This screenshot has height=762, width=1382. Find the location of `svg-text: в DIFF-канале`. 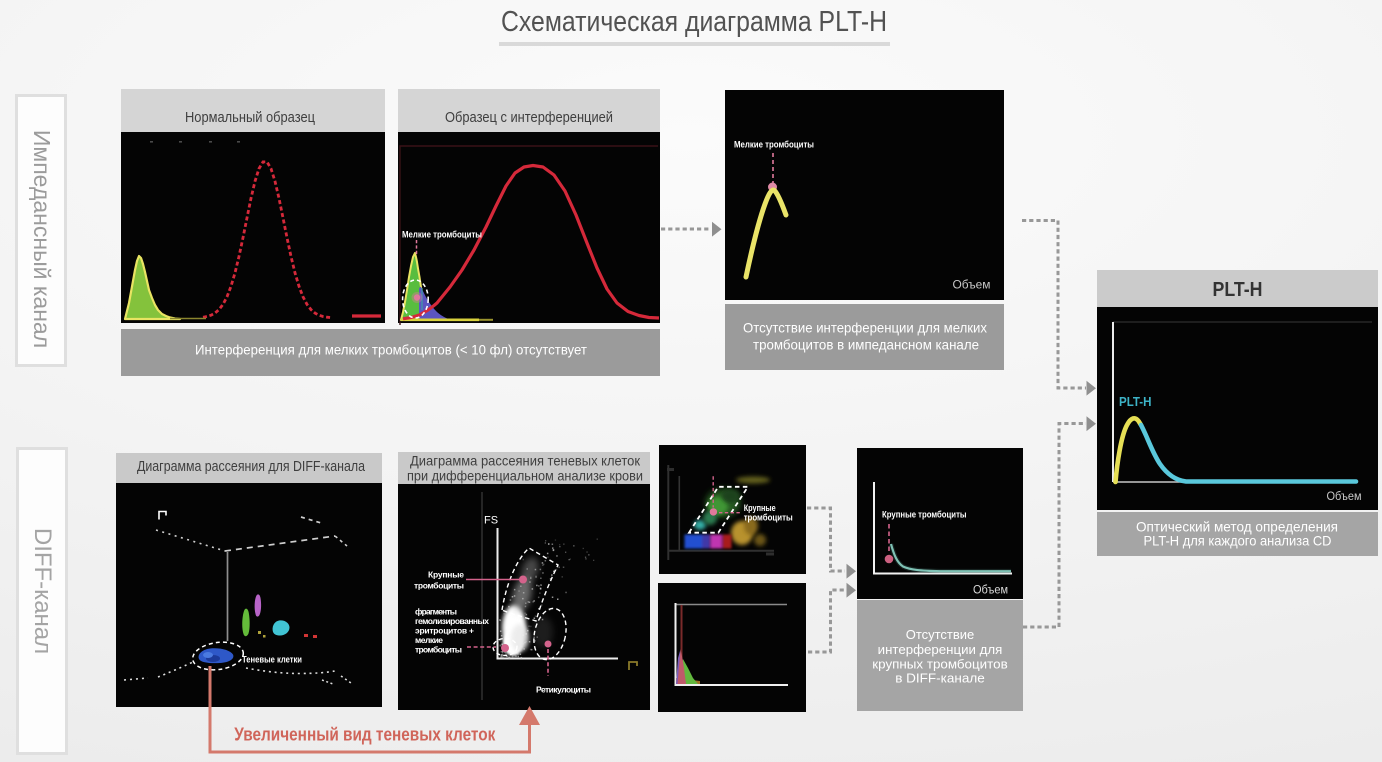

svg-text: в DIFF-канале is located at coordinates (940, 678).